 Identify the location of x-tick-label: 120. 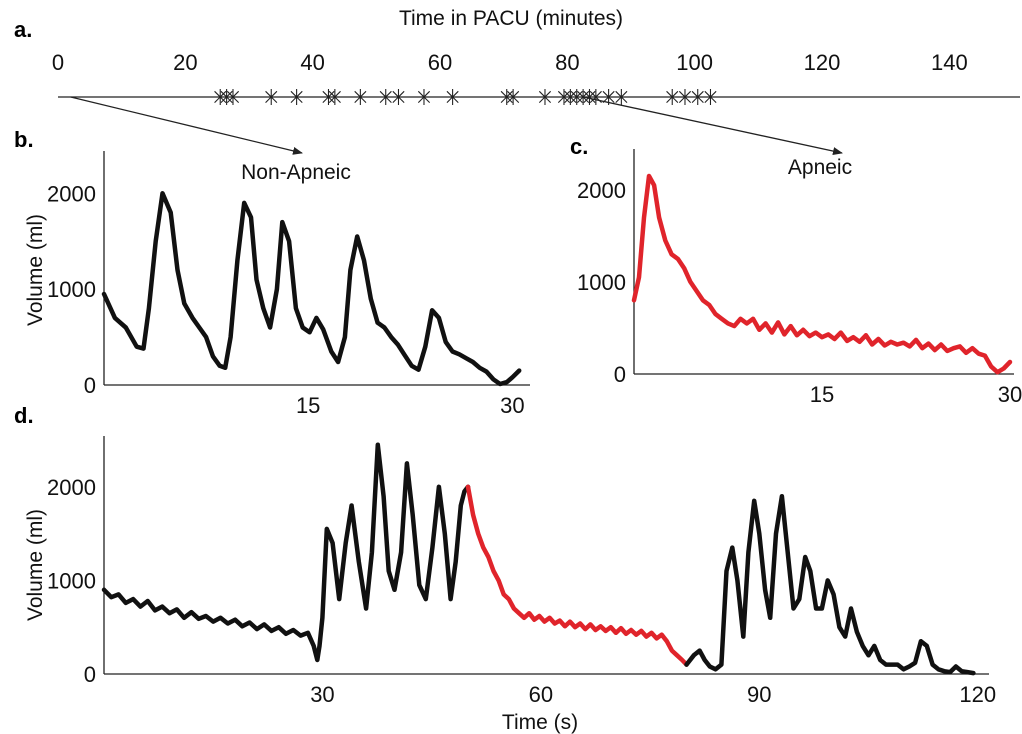
(977, 694).